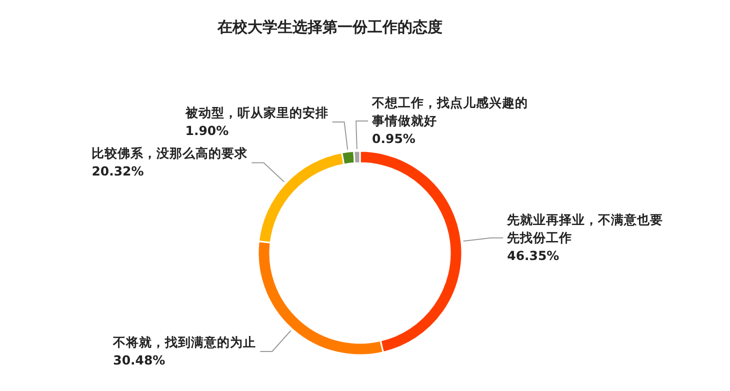 The height and width of the screenshot is (391, 730). I want to click on slice-label: 不想工作，找点儿感兴趣的事情做就好, so click(449, 111).